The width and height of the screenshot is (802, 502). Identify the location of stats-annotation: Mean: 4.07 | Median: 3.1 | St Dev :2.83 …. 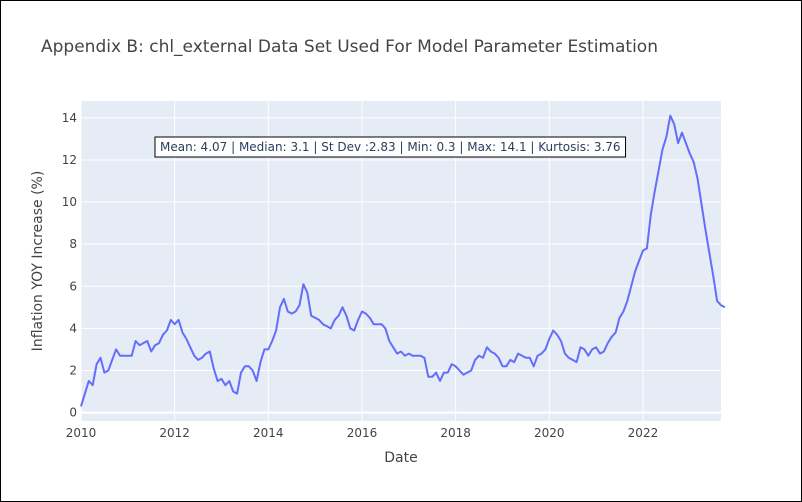
(390, 147).